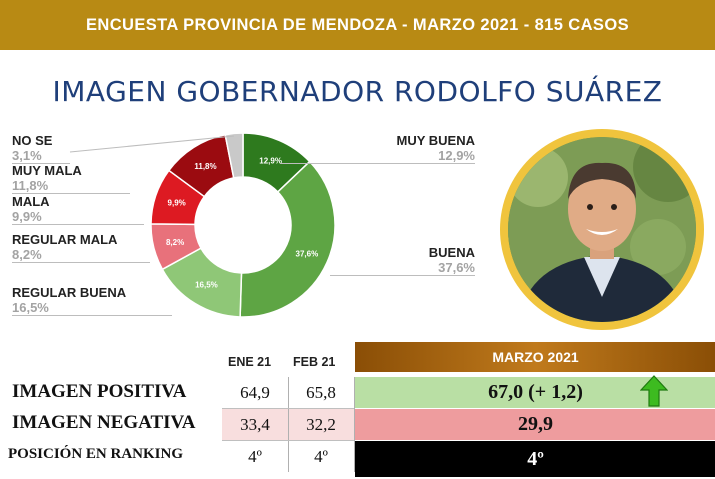  I want to click on legend-name: REGULAR MALA, so click(65, 239).